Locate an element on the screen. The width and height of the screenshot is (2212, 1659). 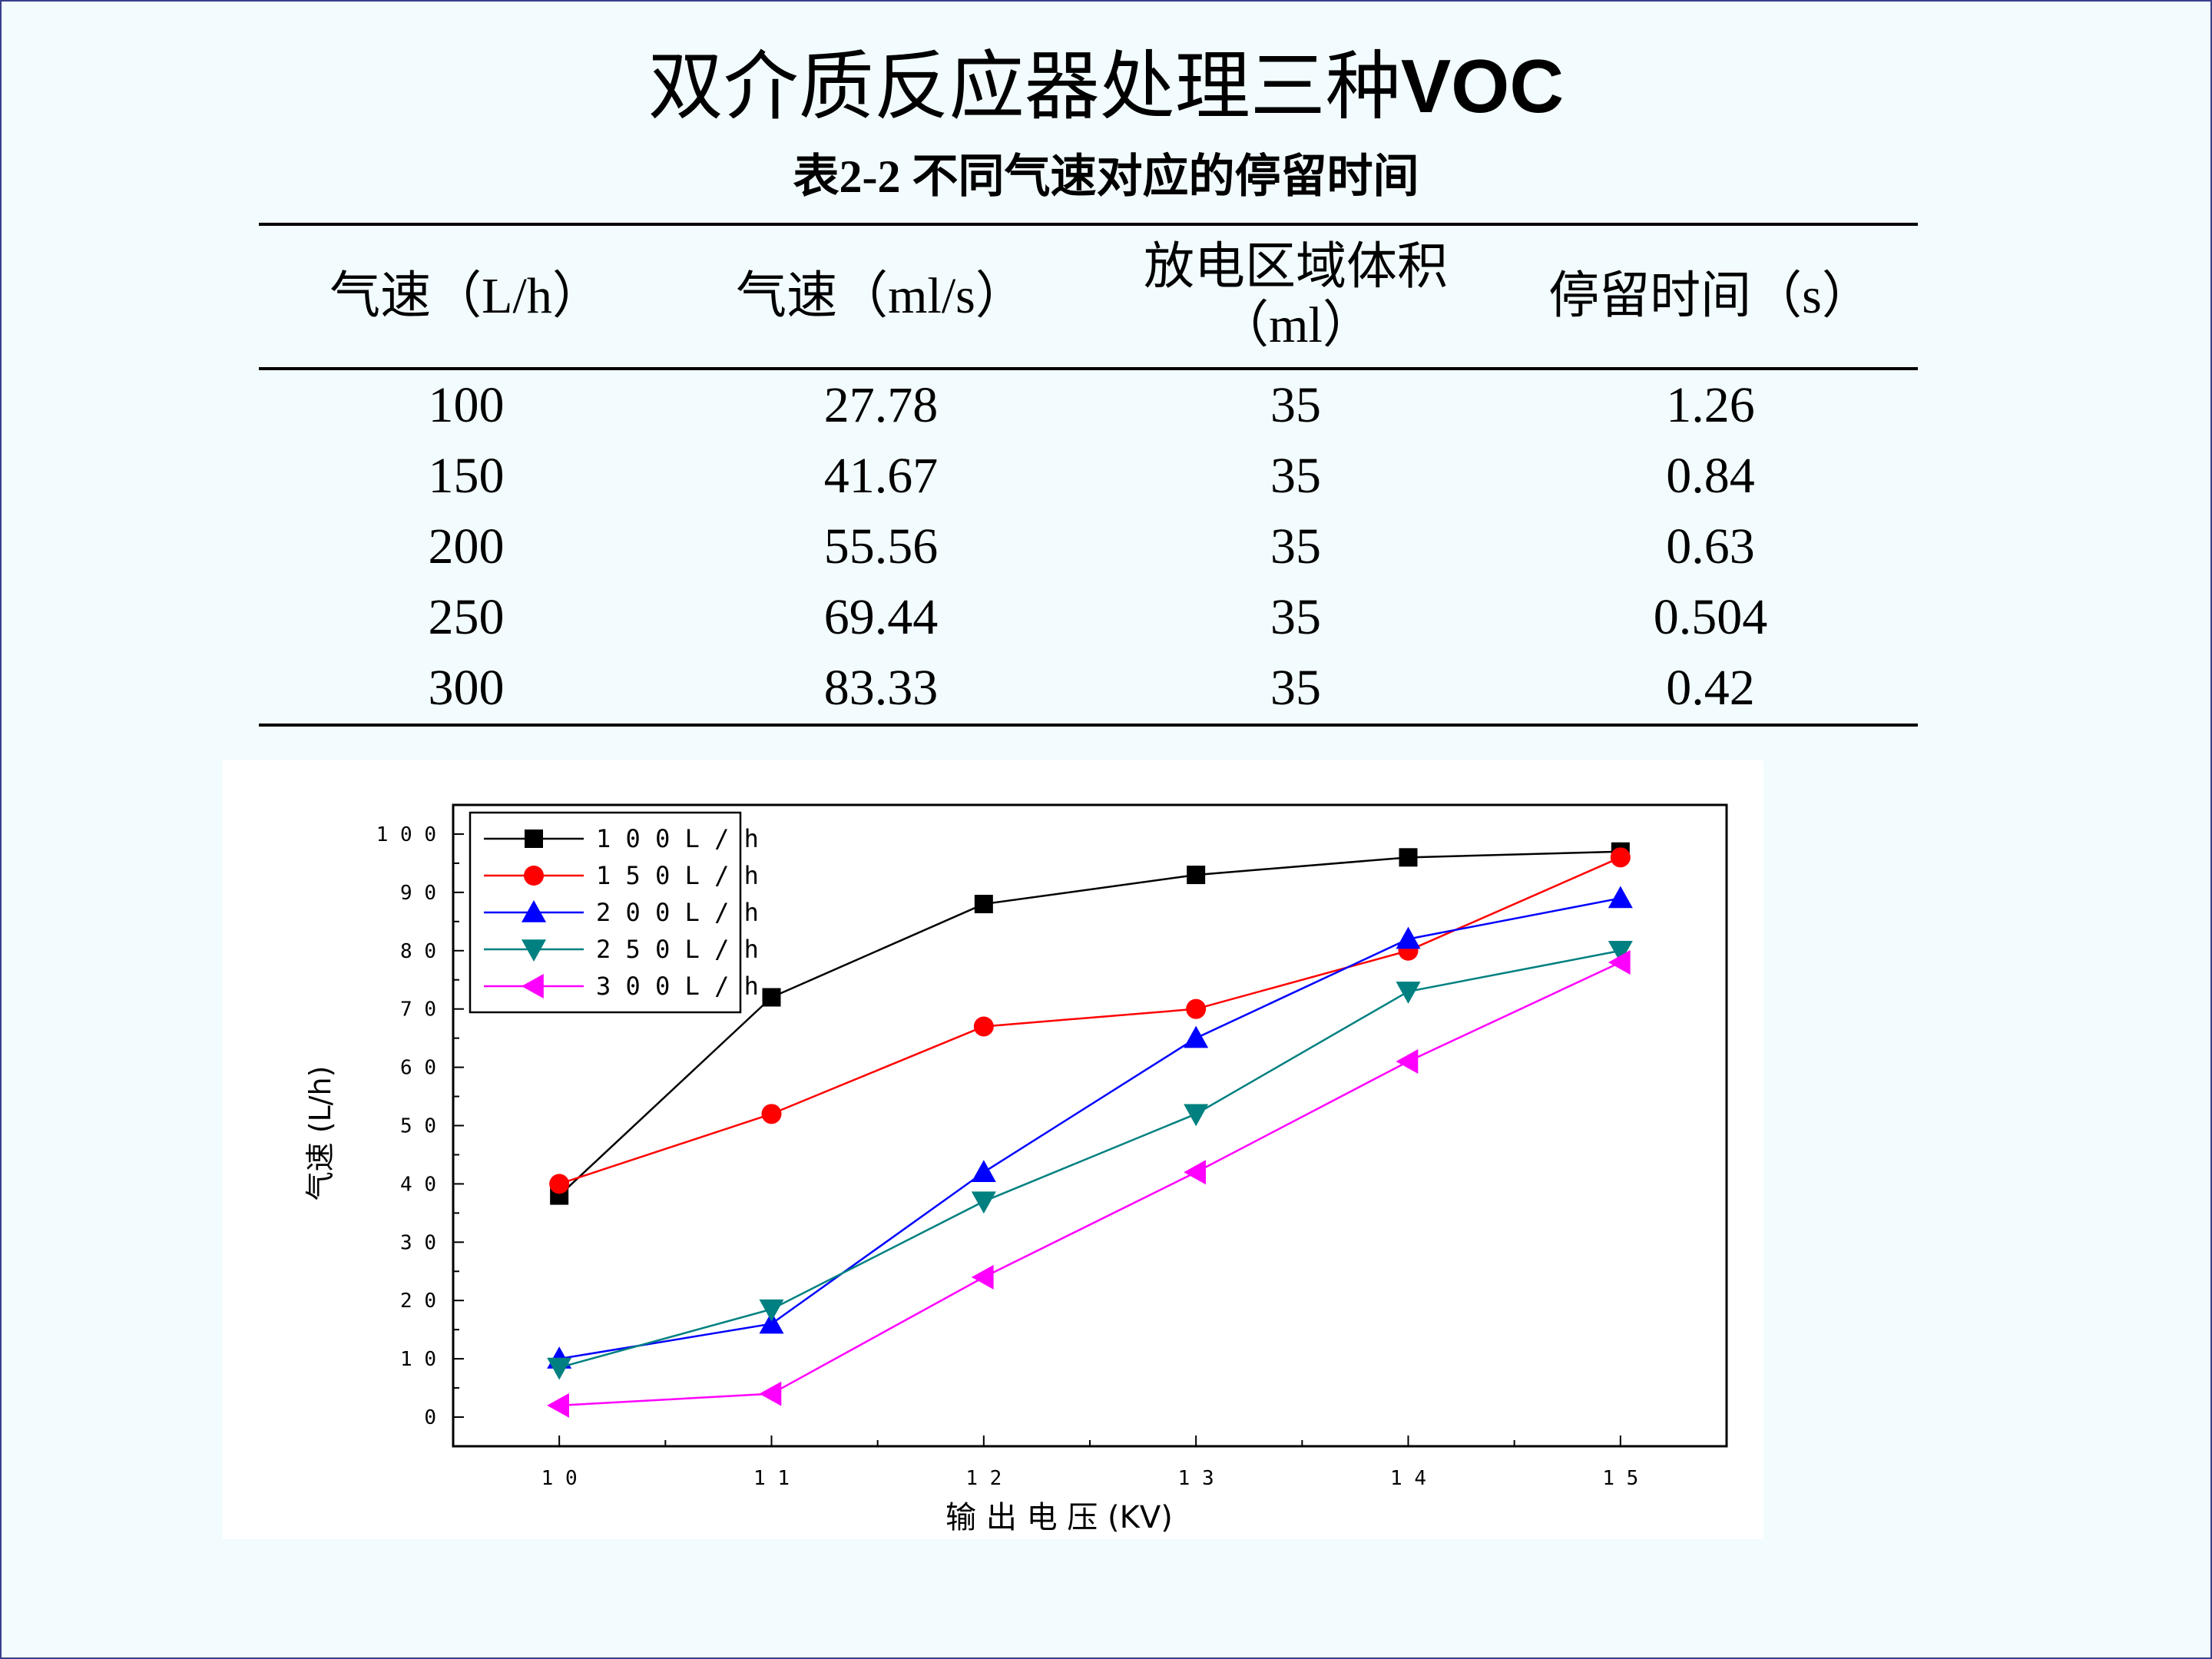
header-discharge-volume: 放电区域体积（ml） is located at coordinates (1295, 296).